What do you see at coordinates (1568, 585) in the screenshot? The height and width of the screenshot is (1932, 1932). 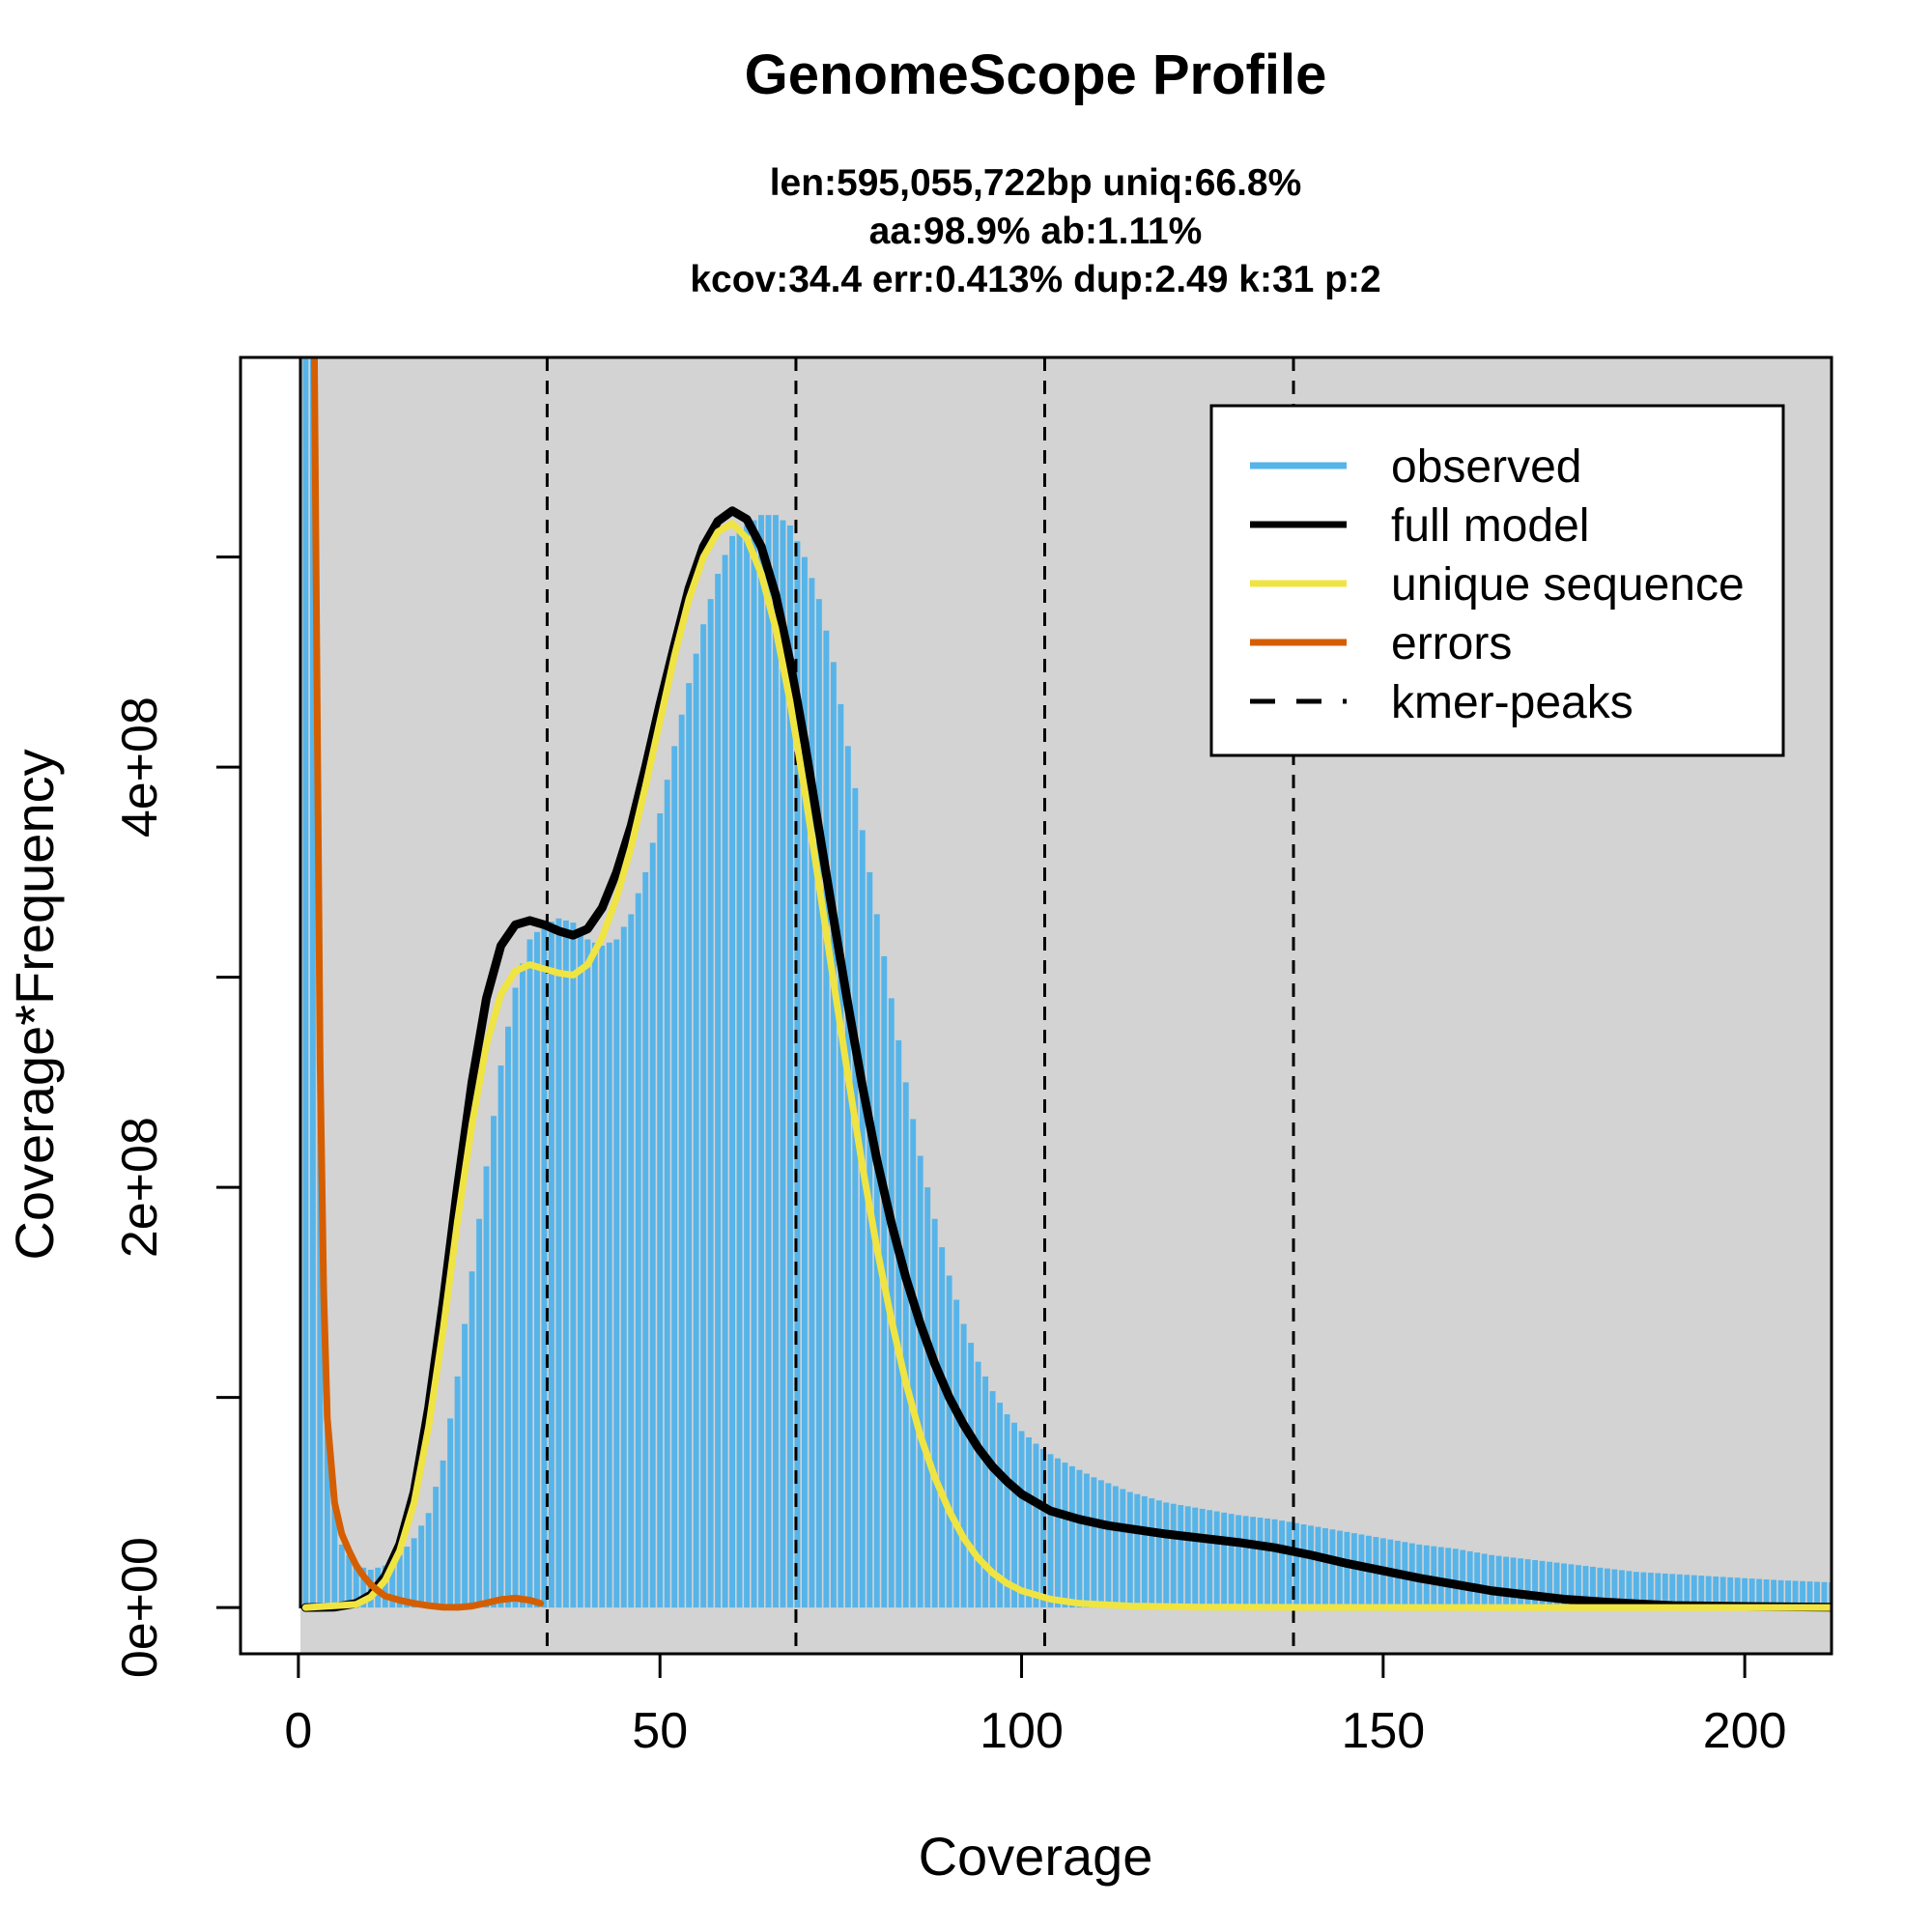 I see `legend-label: unique sequence` at bounding box center [1568, 585].